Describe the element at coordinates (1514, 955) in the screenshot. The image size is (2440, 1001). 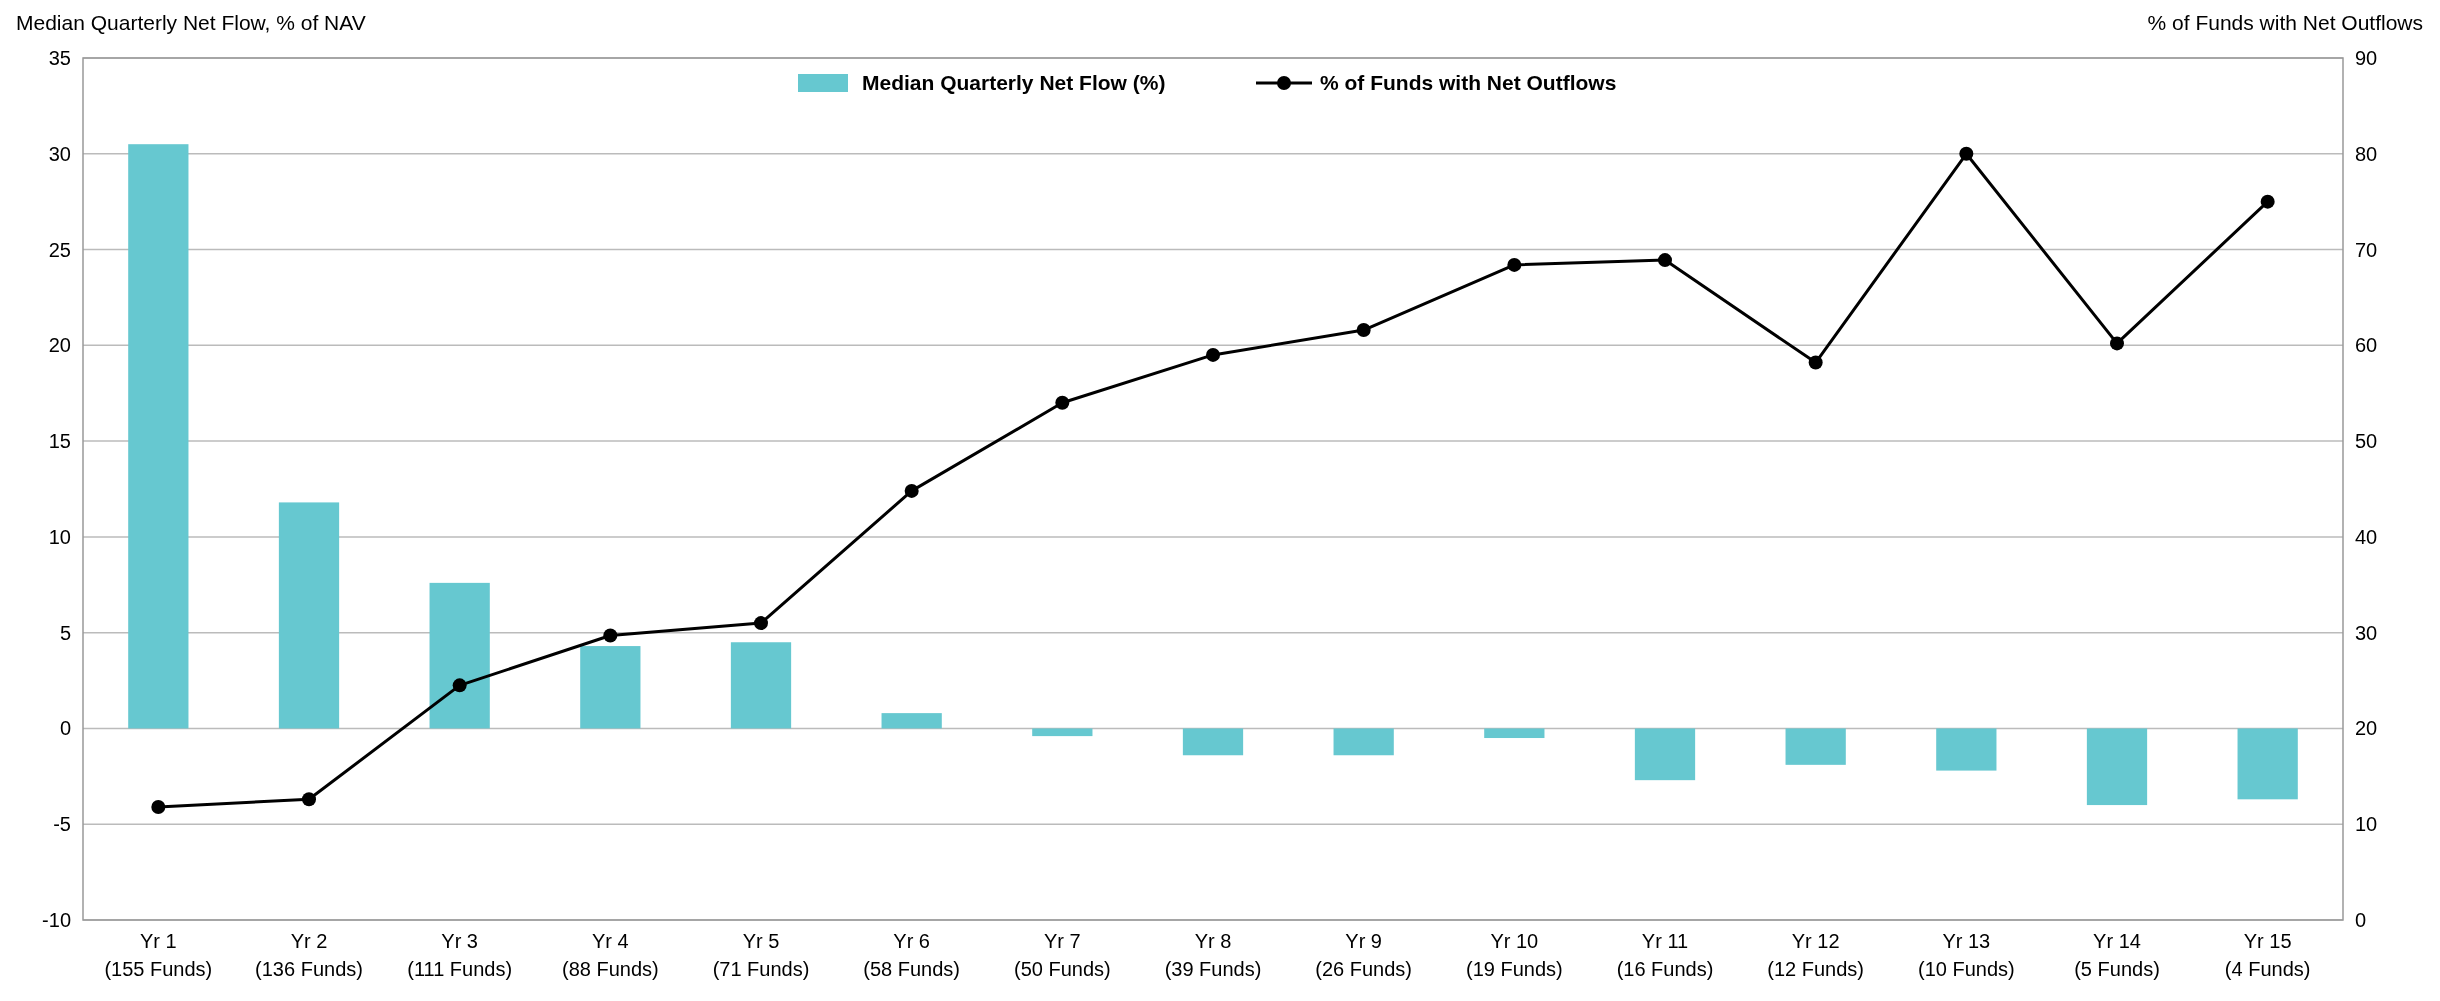
I see `x-tick-label: Yr 10 (19 Funds)` at that location.